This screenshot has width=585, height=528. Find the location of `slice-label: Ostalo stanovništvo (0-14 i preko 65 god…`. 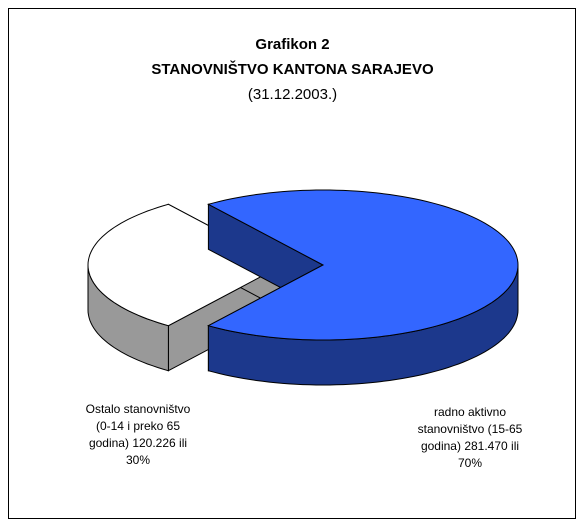

slice-label: Ostalo stanovništvo (0-14 i preko 65 god… is located at coordinates (138, 435).